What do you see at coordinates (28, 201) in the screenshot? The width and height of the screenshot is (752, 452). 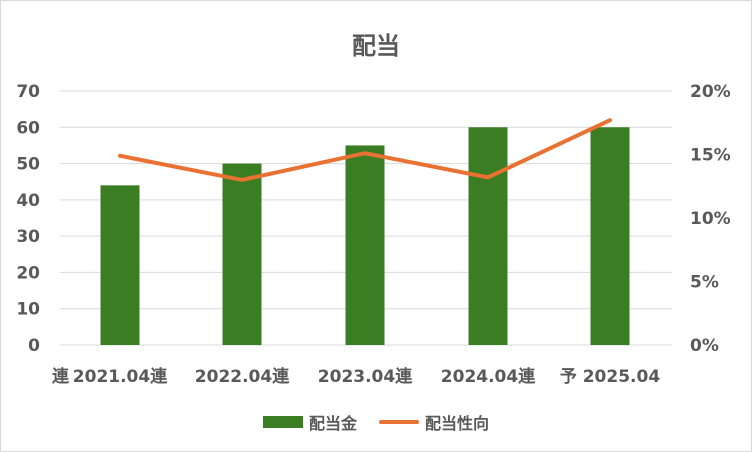 I see `y-tick-label: 40` at bounding box center [28, 201].